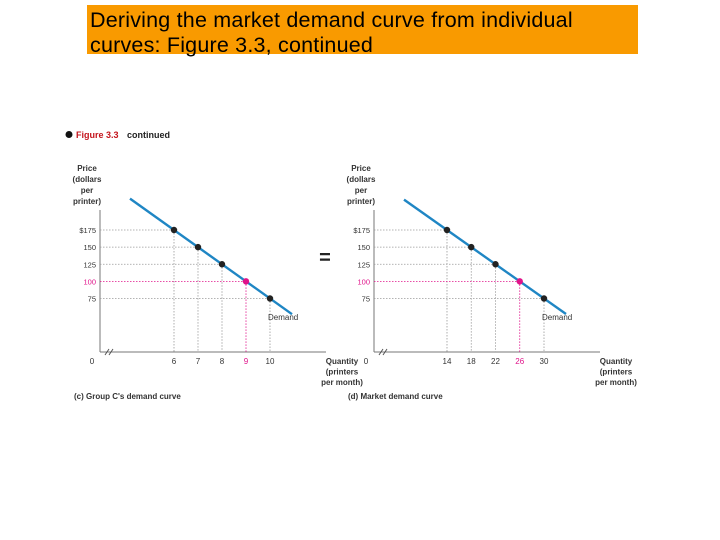 The height and width of the screenshot is (540, 720). Describe the element at coordinates (174, 361) in the screenshot. I see `x-tick-label: 6` at that location.